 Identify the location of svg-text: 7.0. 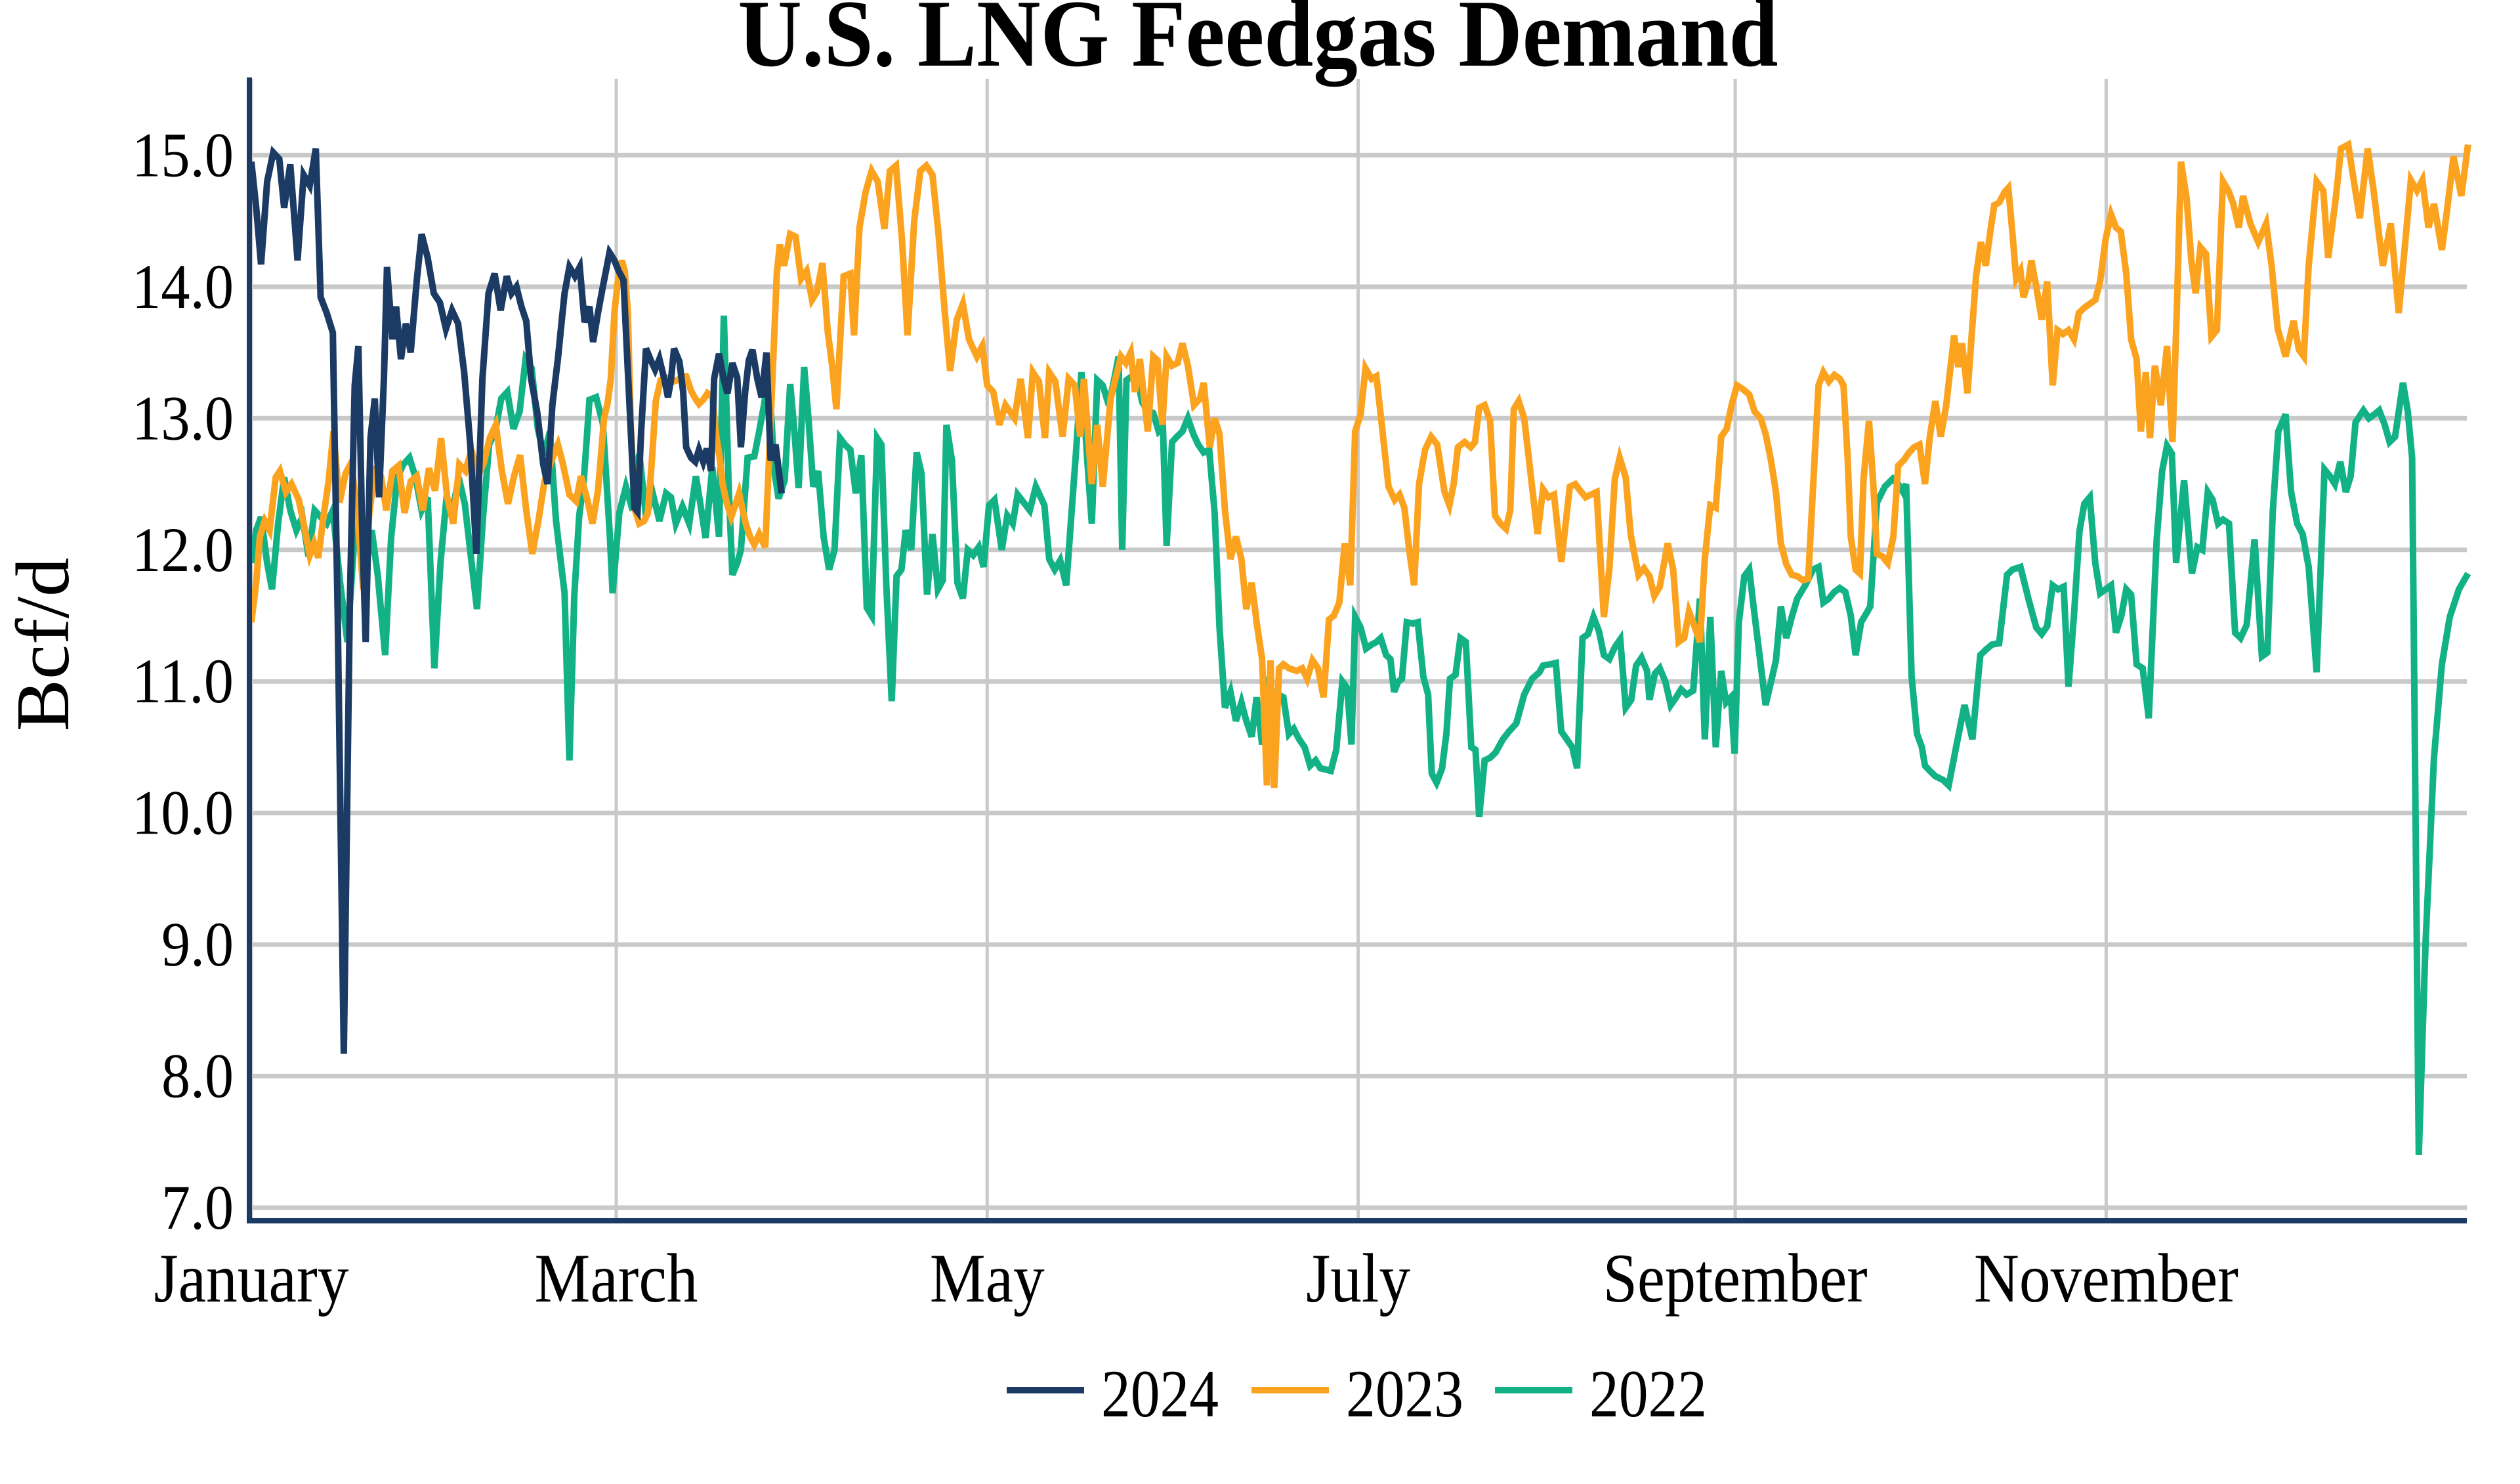
(197, 1207).